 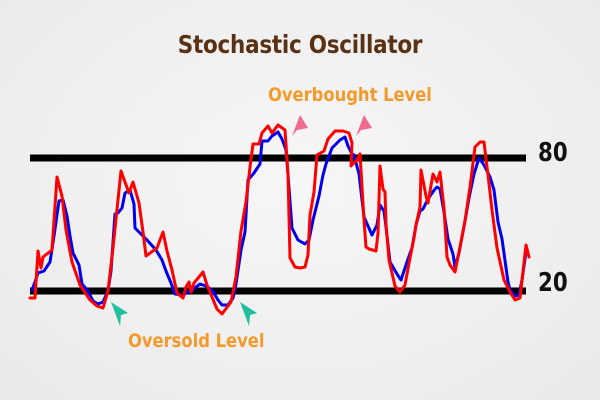 What do you see at coordinates (350, 95) in the screenshot?
I see `overbought-level-label: Overbought Level` at bounding box center [350, 95].